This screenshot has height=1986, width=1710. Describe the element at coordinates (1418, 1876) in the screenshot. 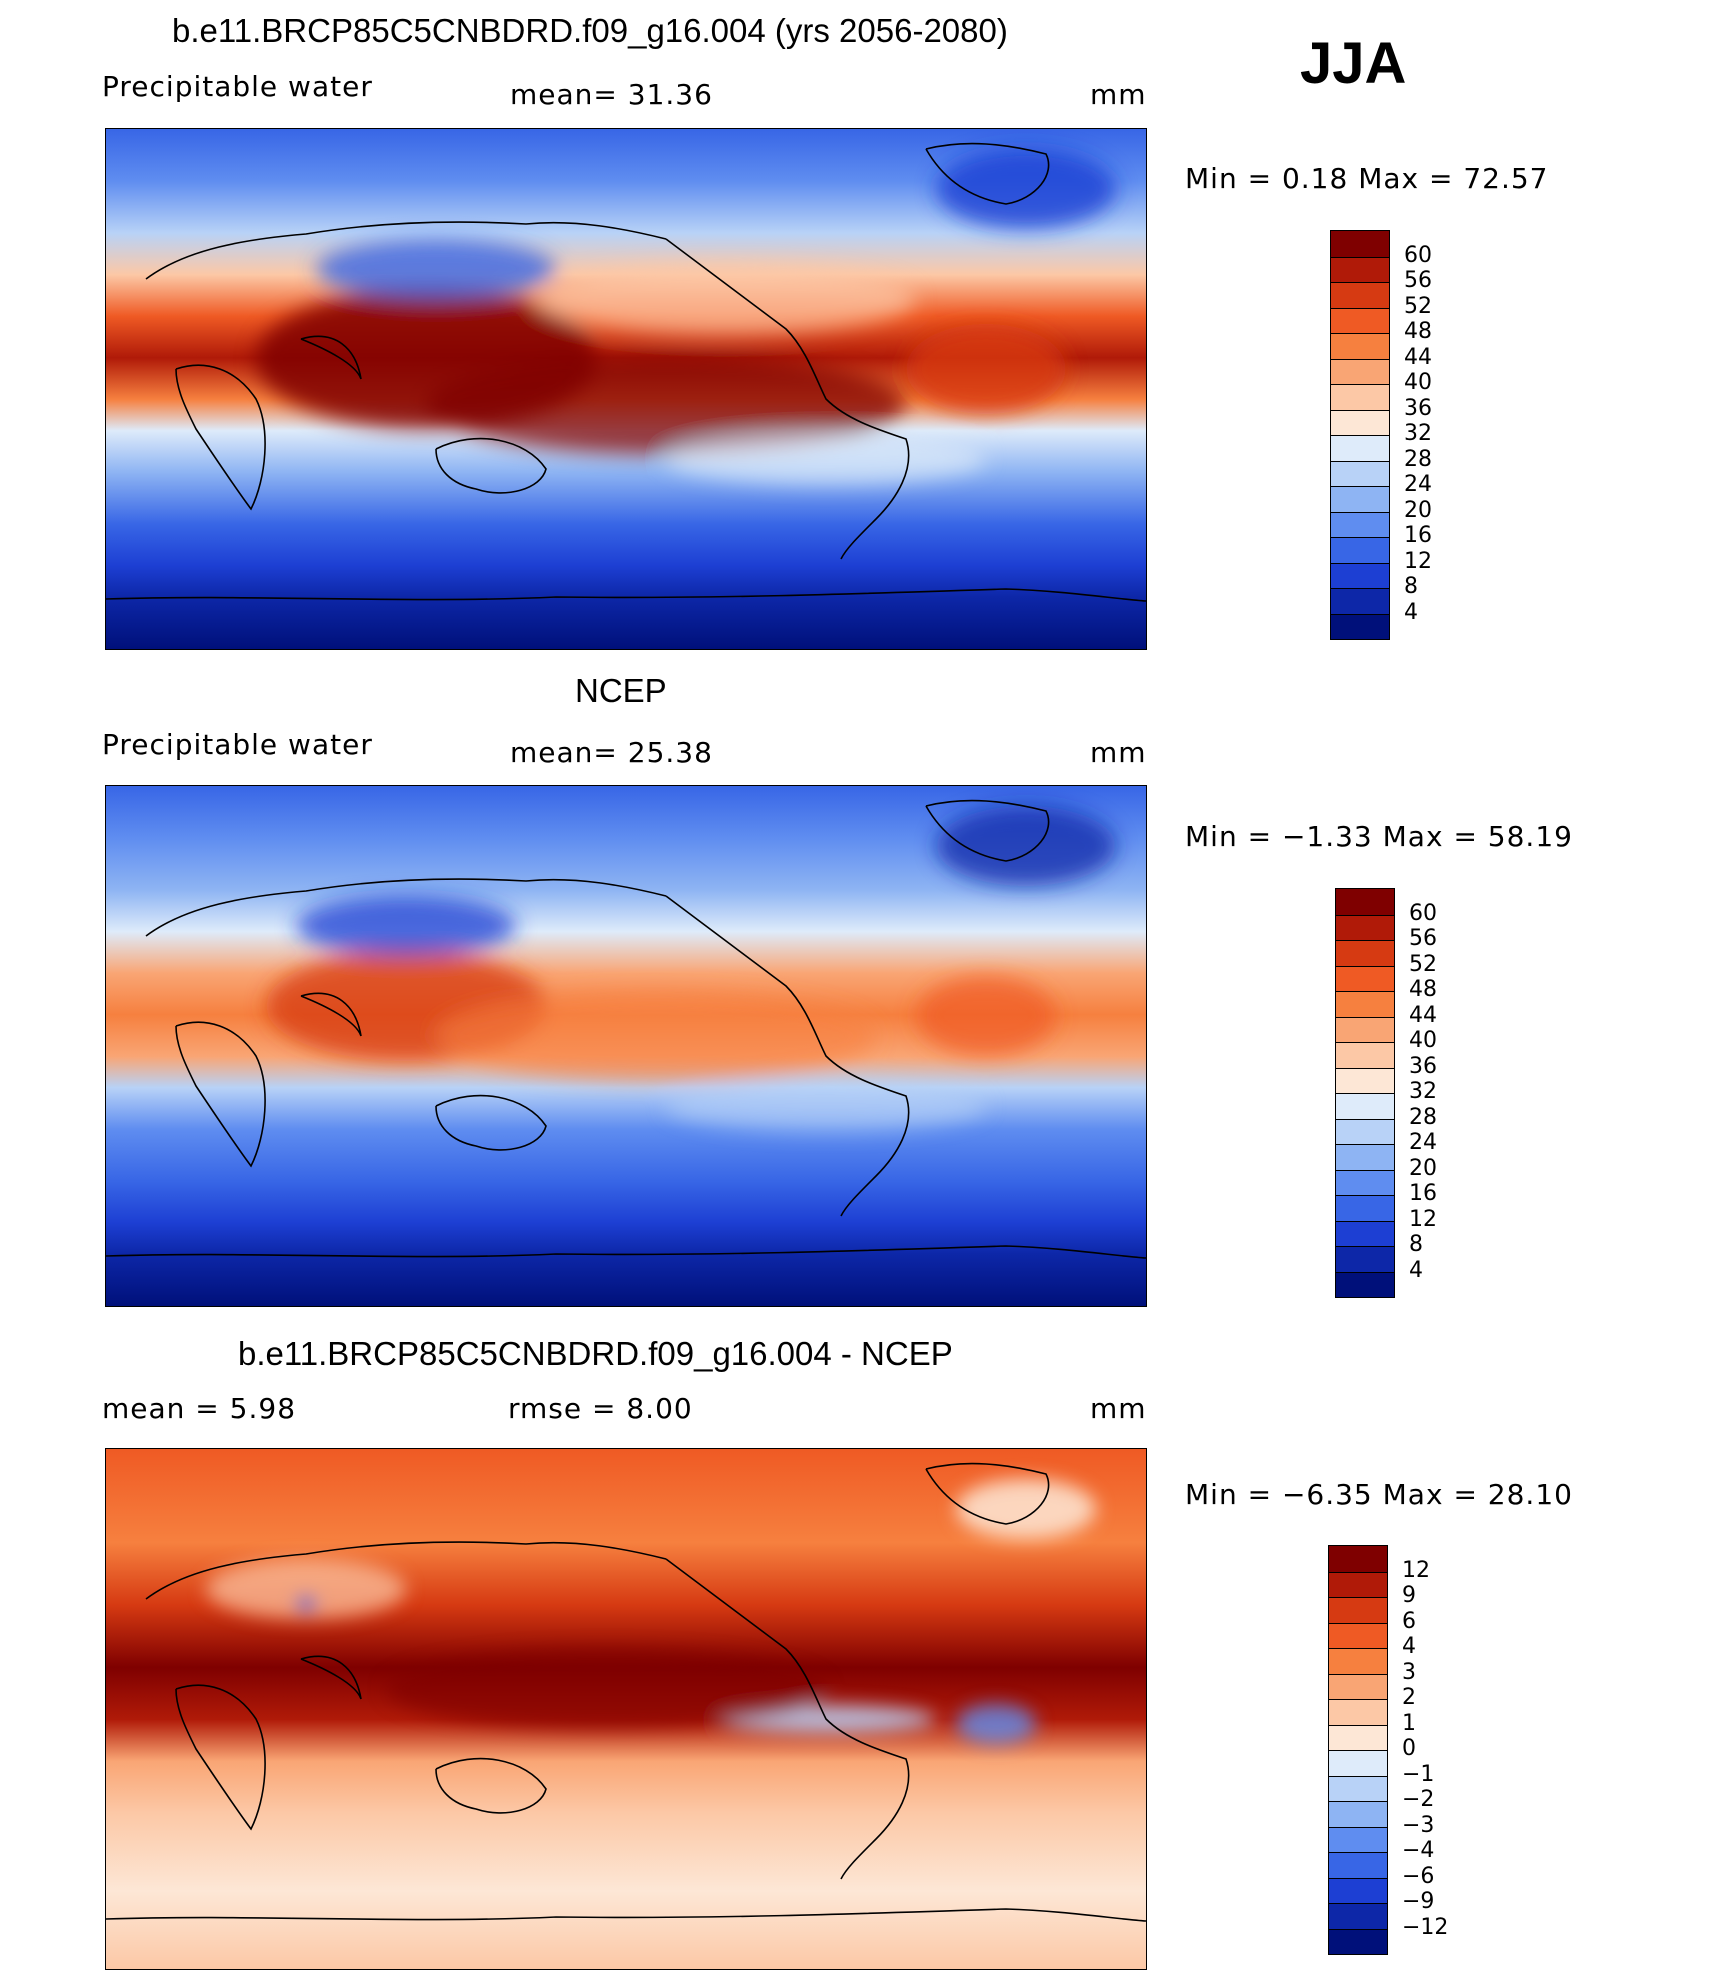

I see `colorbar-tick-label: −6` at that location.